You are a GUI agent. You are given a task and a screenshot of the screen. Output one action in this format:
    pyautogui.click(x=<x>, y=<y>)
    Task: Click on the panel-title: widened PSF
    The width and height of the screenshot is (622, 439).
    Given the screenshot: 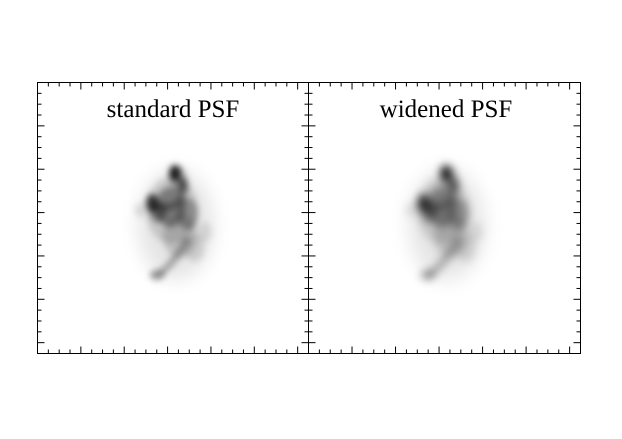 What is the action you would take?
    pyautogui.click(x=446, y=109)
    